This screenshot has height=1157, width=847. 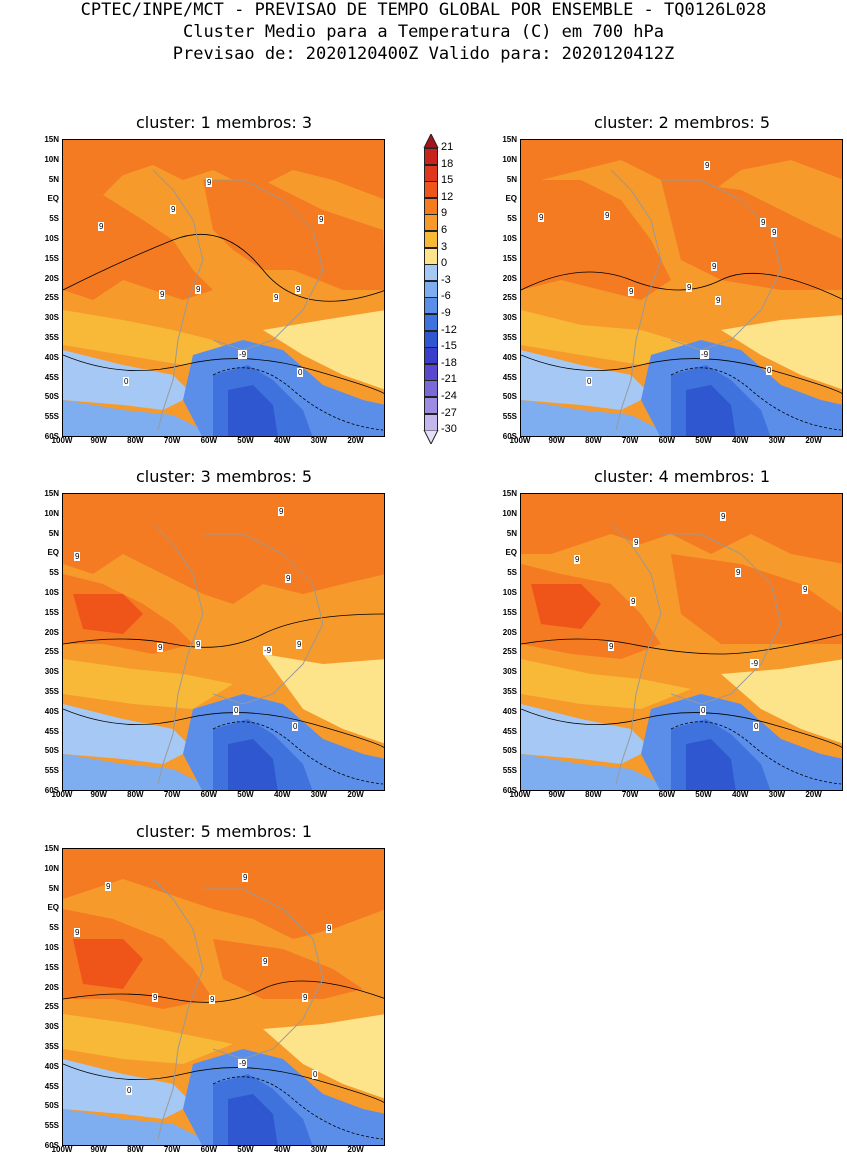 What do you see at coordinates (282, 440) in the screenshot?
I see `lon-tick-label: 40W` at bounding box center [282, 440].